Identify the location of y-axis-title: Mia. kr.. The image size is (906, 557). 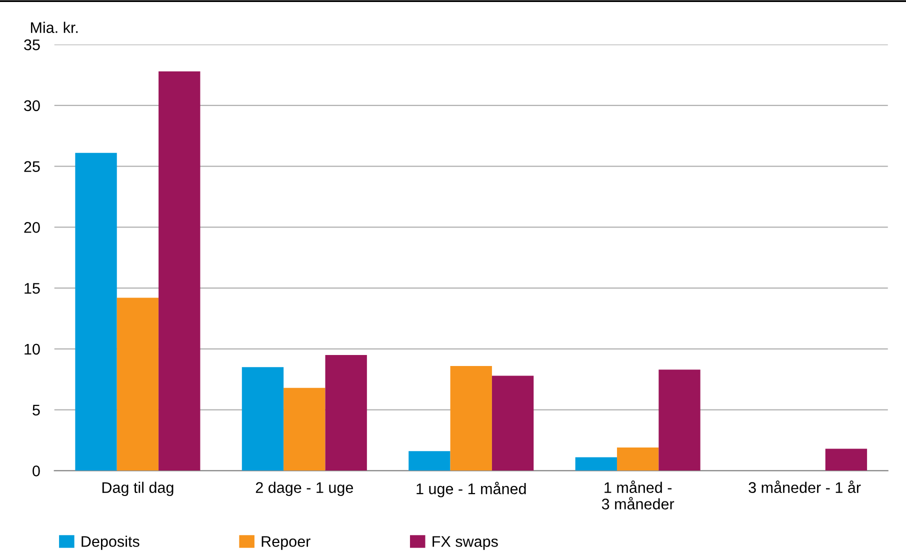
(54, 28).